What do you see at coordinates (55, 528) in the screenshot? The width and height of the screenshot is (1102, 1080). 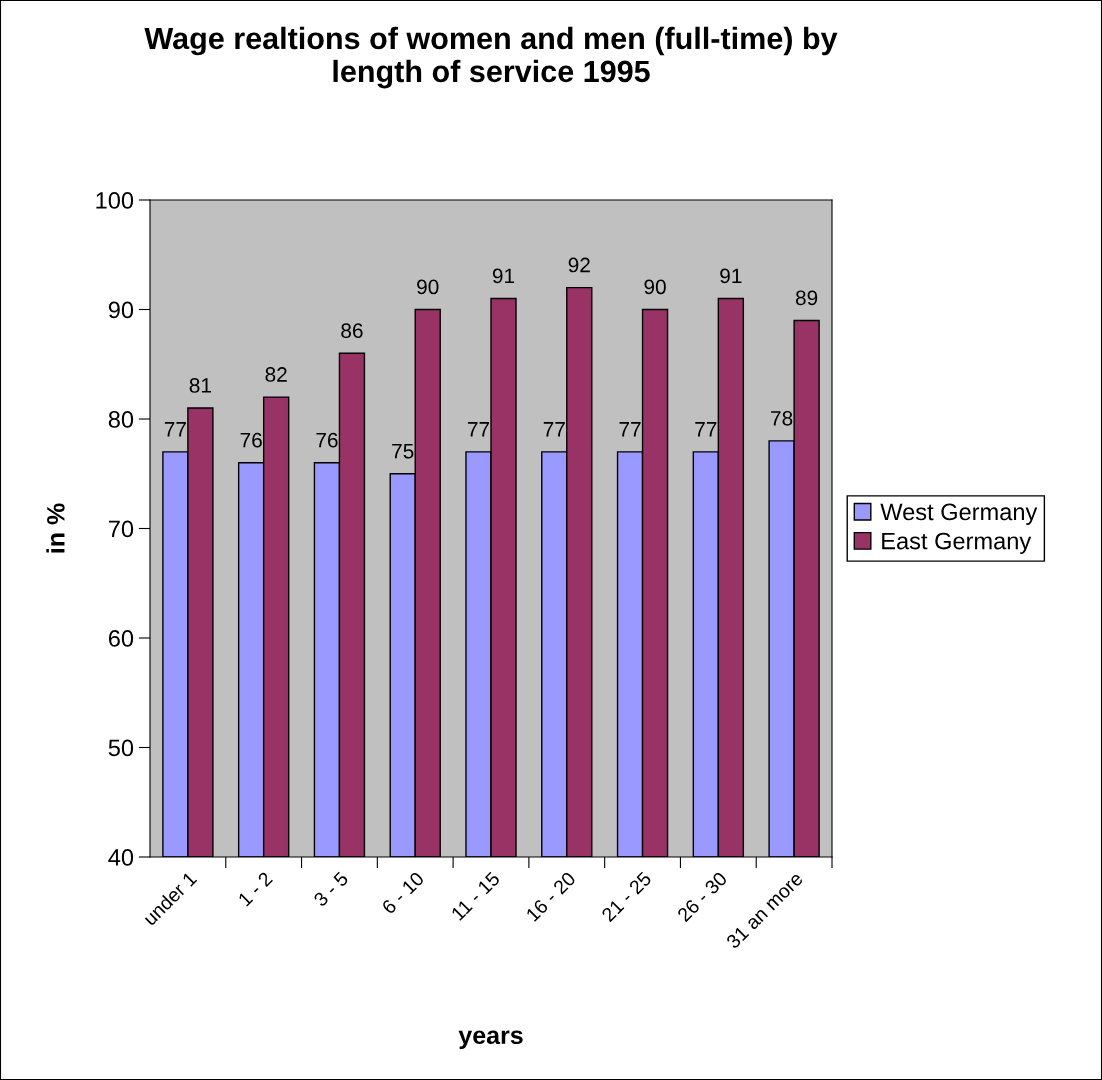 I see `y-axis-title: in %` at bounding box center [55, 528].